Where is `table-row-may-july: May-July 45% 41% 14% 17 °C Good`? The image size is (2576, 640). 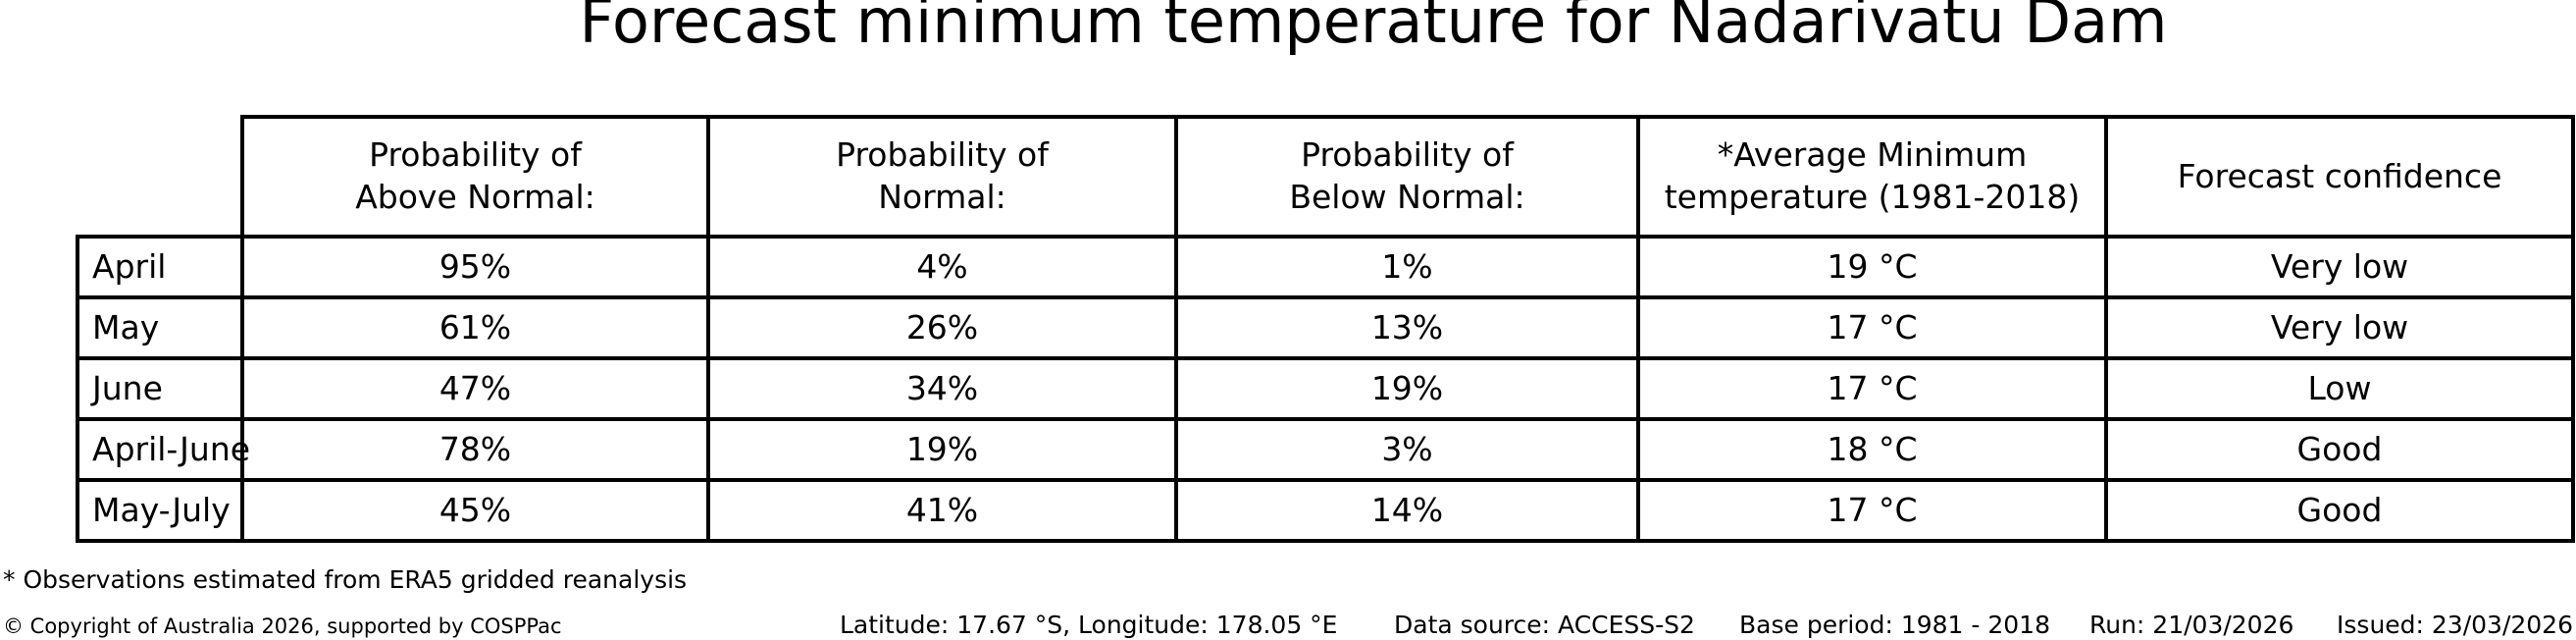 table-row-may-july: May-July 45% 41% 14% 17 °C Good is located at coordinates (1325, 510).